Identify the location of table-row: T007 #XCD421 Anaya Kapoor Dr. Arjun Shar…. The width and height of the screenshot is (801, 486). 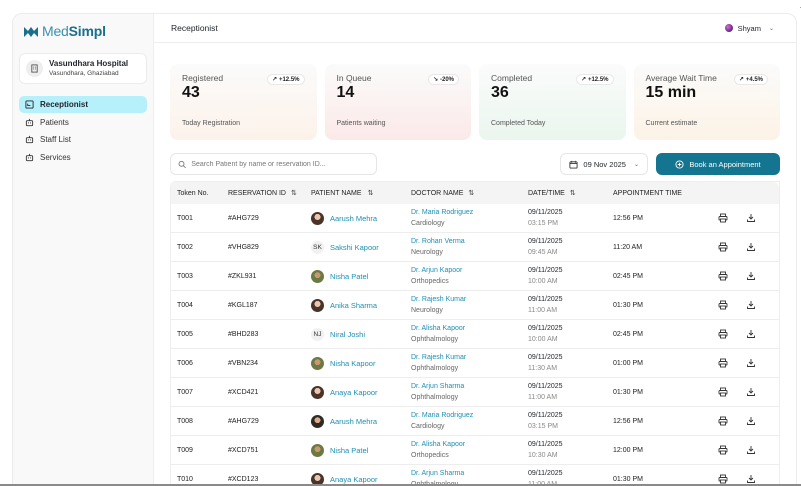
(475, 392).